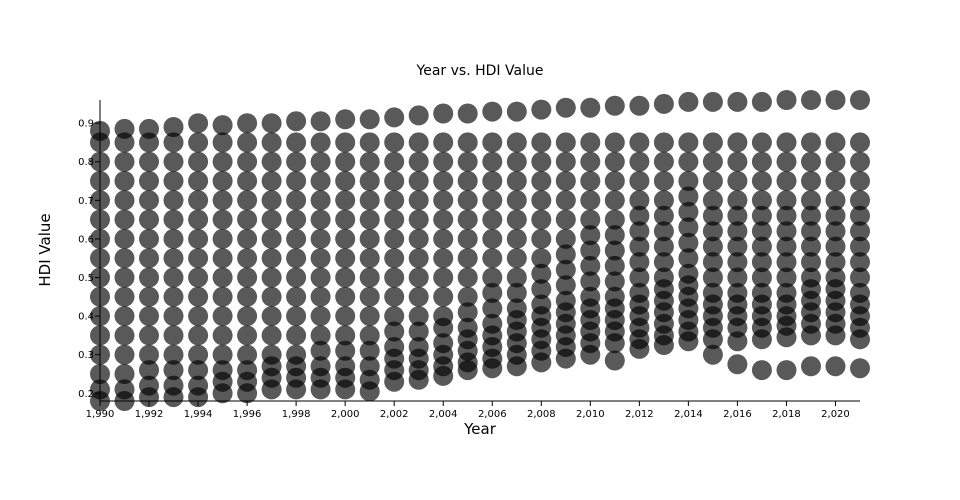 This screenshot has width=960, height=500. What do you see at coordinates (86, 124) in the screenshot?
I see `y-tick-label: 0.9` at bounding box center [86, 124].